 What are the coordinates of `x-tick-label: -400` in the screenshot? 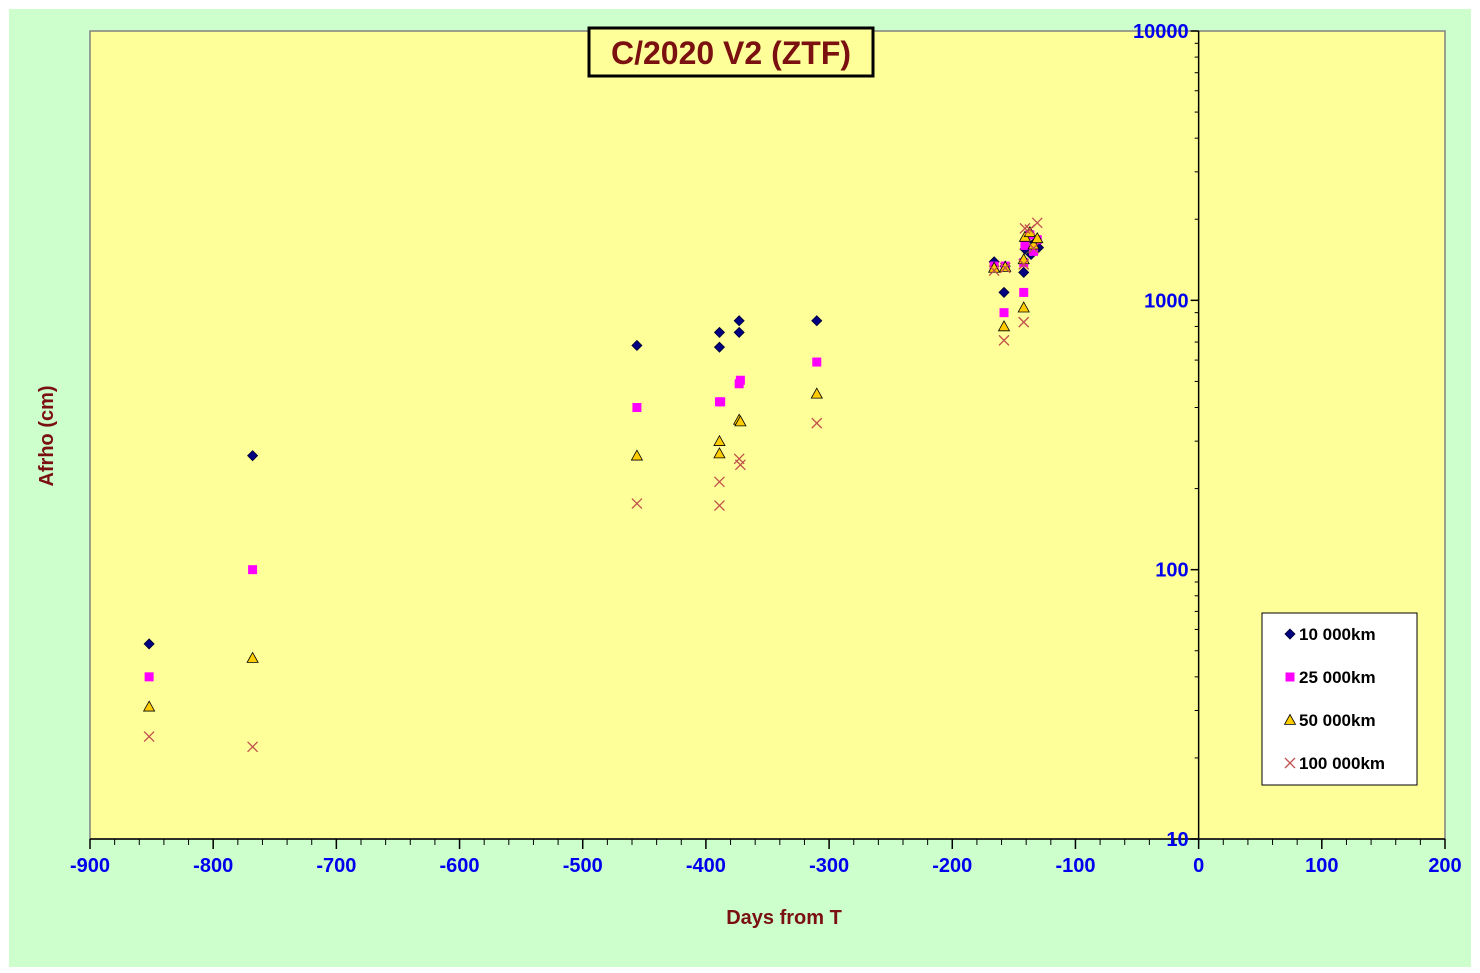 It's located at (706, 866).